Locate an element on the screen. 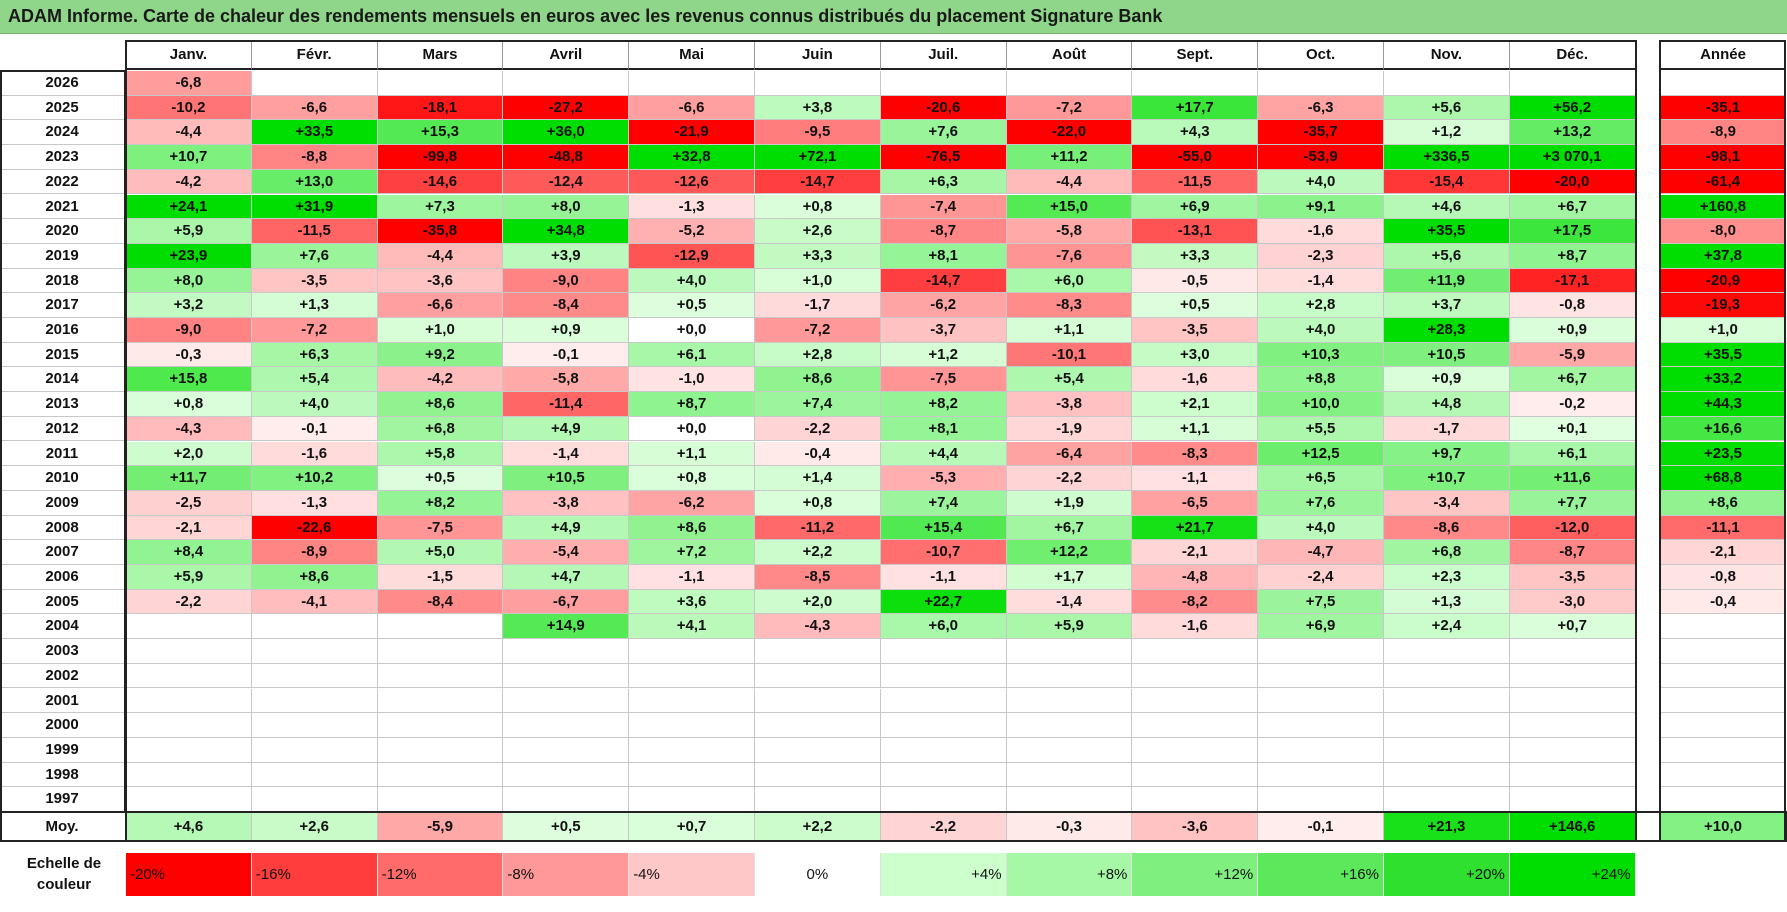 Image resolution: width=1787 pixels, height=912 pixels. year-label: 2016 is located at coordinates (62, 330).